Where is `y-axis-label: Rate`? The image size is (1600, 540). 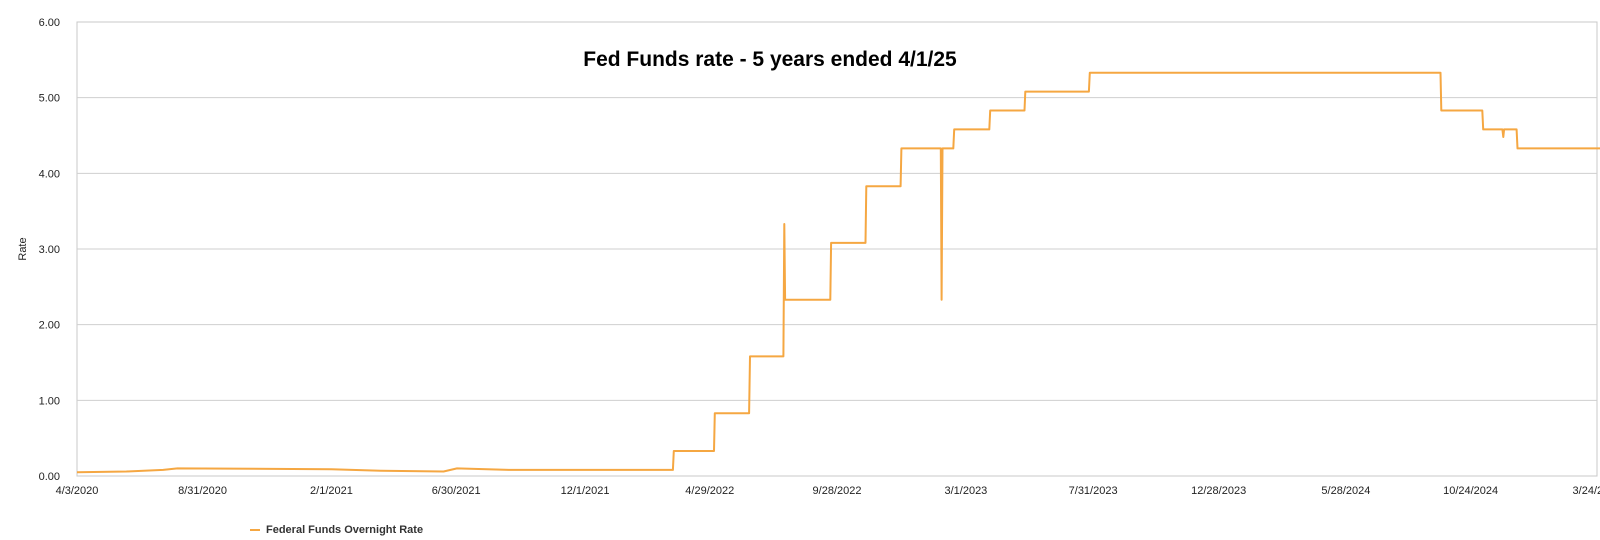
y-axis-label: Rate is located at coordinates (23, 248).